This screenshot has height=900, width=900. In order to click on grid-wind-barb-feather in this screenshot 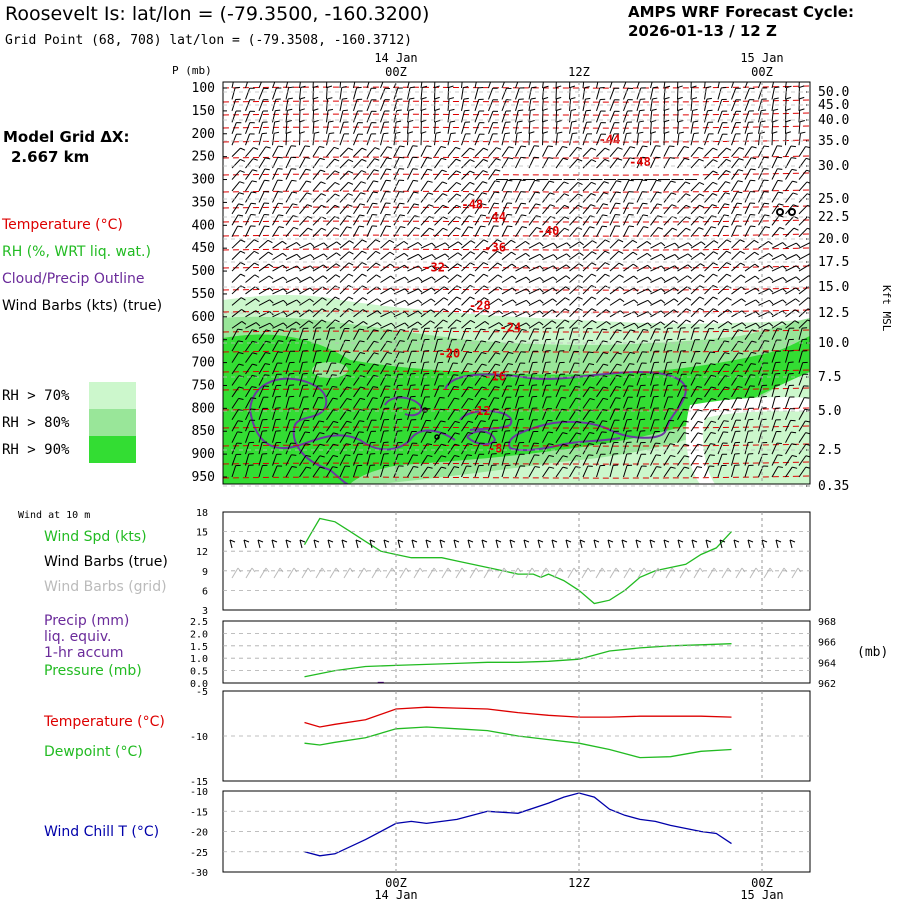, I will do `click(701, 570)`.